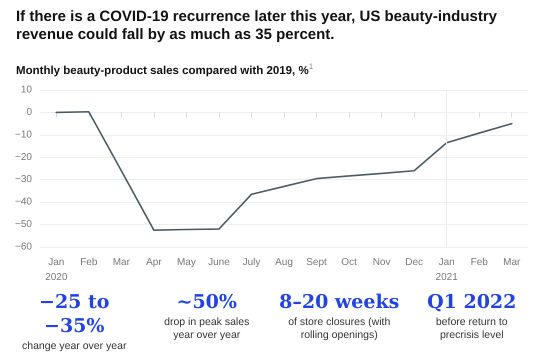 This screenshot has width=548, height=360. I want to click on x-tick-label: June, so click(219, 262).